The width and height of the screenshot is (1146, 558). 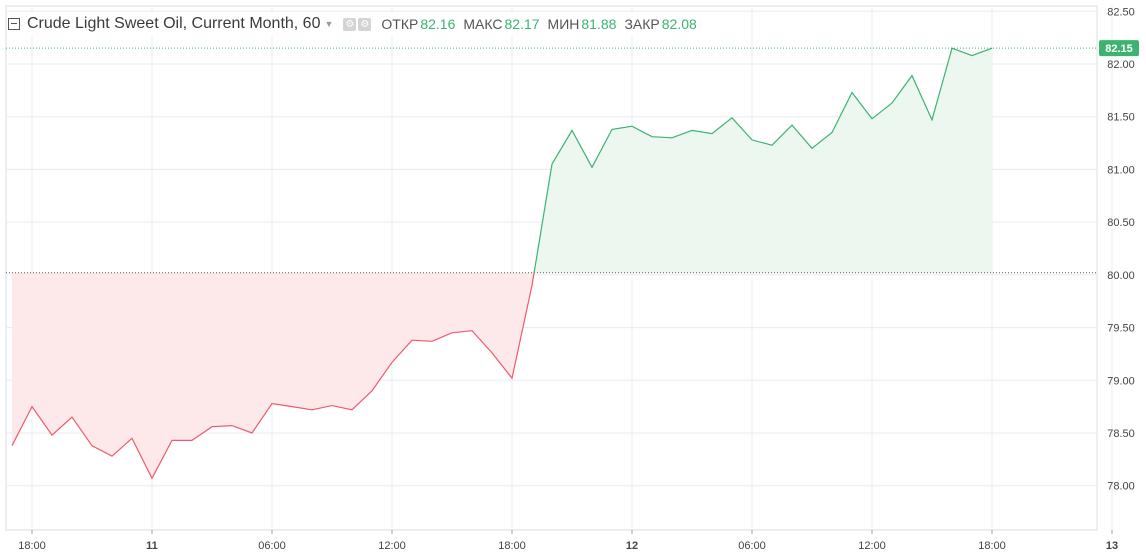 What do you see at coordinates (1121, 170) in the screenshot?
I see `y-tick-label: 81.00` at bounding box center [1121, 170].